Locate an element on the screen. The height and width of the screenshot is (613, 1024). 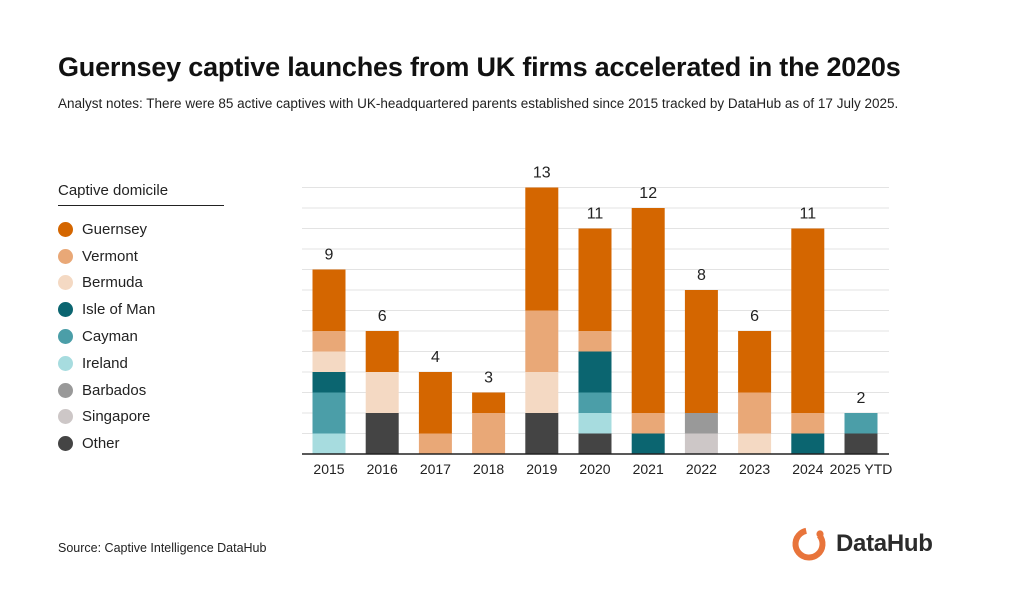
legend-item: Isle of Man is located at coordinates (141, 309).